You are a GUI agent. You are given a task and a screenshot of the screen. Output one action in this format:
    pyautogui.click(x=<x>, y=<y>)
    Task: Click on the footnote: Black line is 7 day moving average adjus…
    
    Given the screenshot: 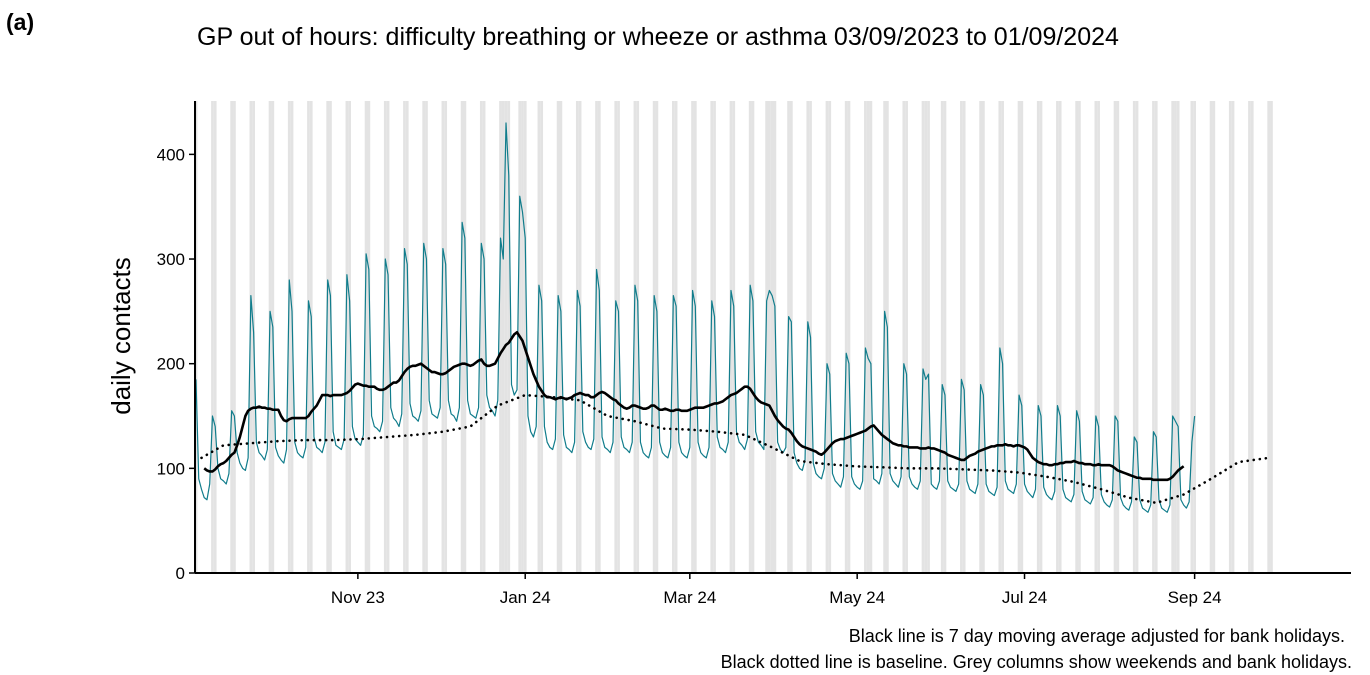 What is the action you would take?
    pyautogui.click(x=1097, y=636)
    